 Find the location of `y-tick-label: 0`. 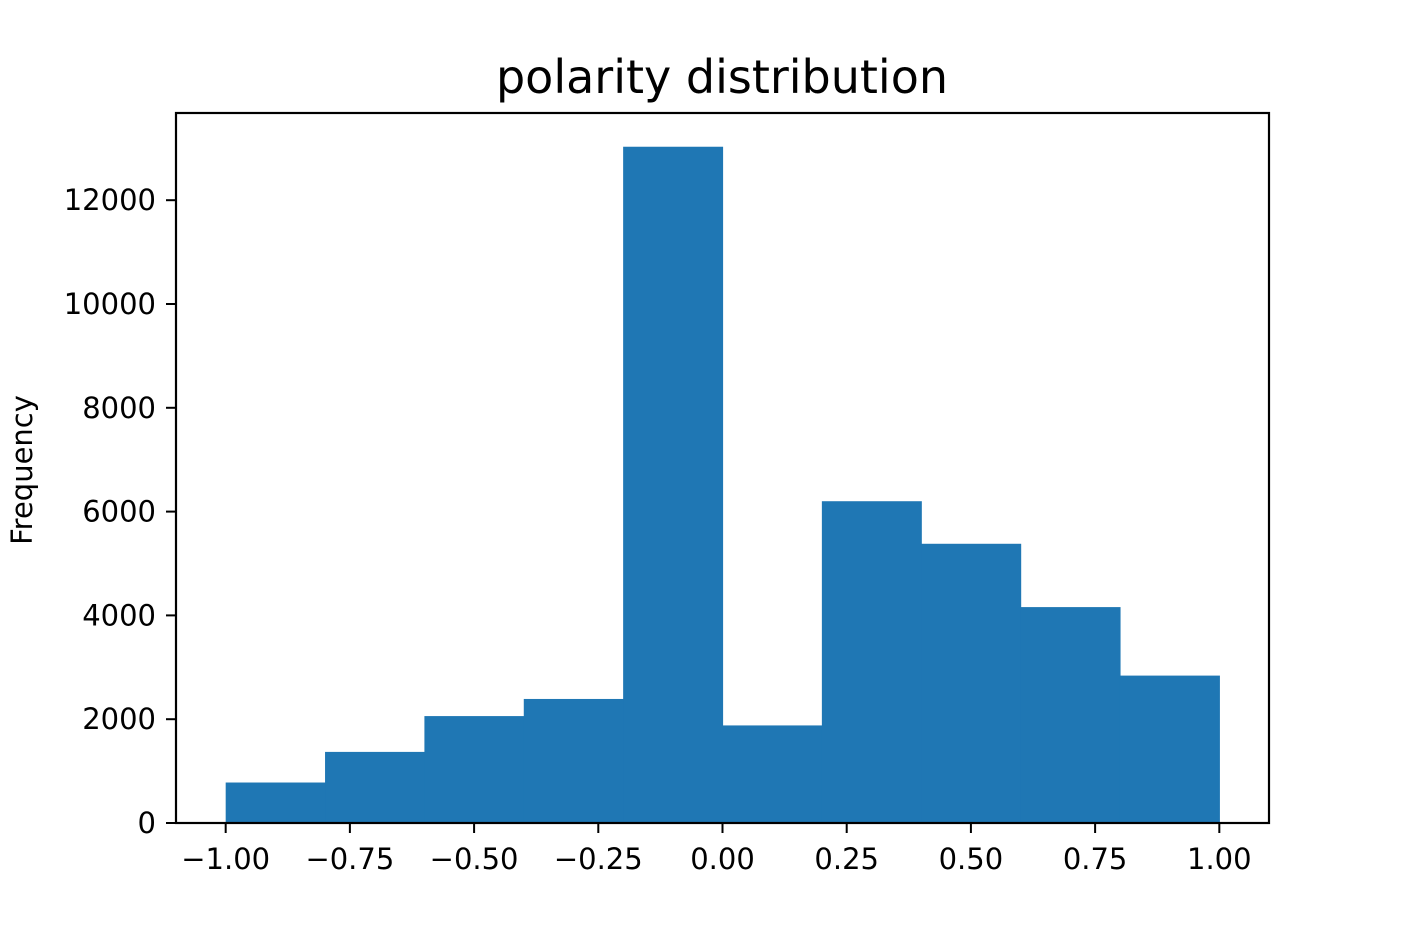

y-tick-label: 0 is located at coordinates (147, 823).